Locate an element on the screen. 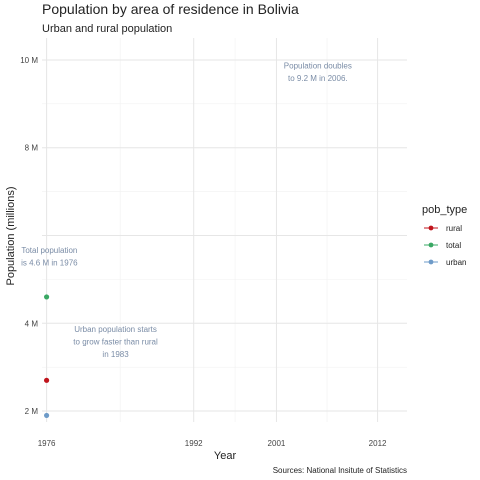  chart-caption: Sources: National Insitute of Statistics is located at coordinates (340, 470).